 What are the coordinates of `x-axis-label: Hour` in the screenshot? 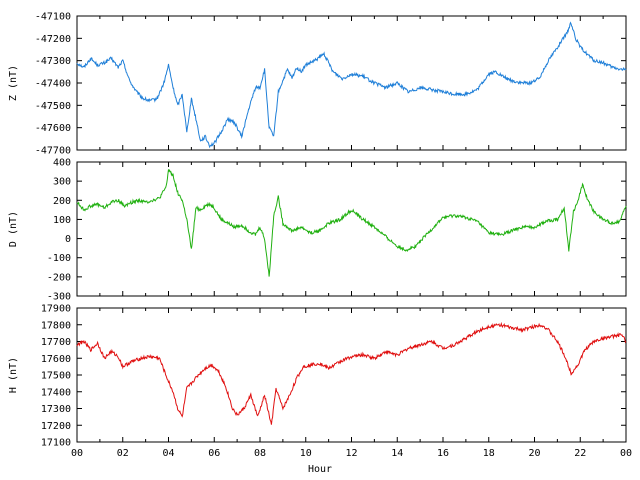 It's located at (320, 469).